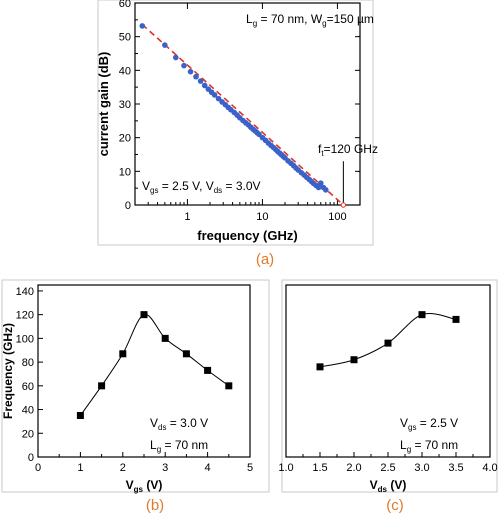  What do you see at coordinates (31, 458) in the screenshot?
I see `panel-b-ytick-label: 0` at bounding box center [31, 458].